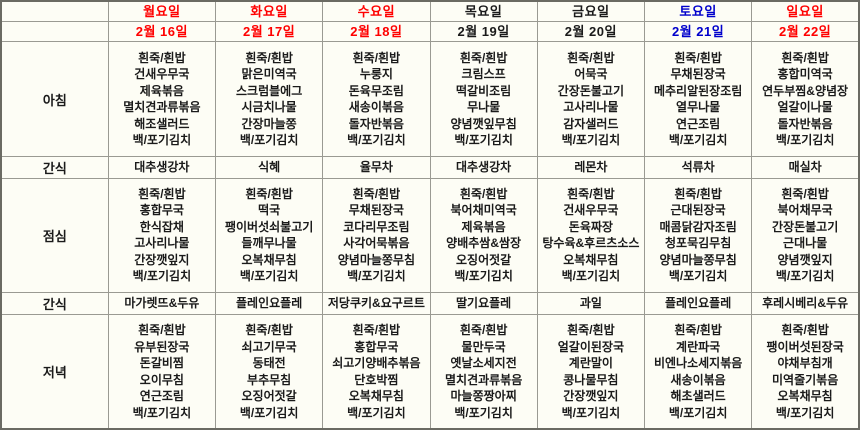 Image resolution: width=860 pixels, height=430 pixels. I want to click on dish-item: 후레시베리&두유, so click(805, 303).